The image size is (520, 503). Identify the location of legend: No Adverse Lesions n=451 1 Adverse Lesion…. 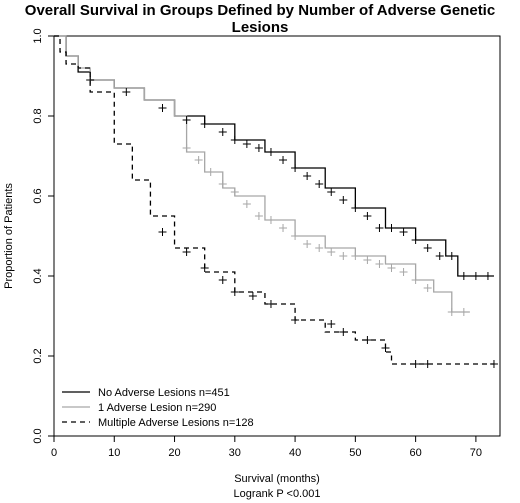
(158, 408).